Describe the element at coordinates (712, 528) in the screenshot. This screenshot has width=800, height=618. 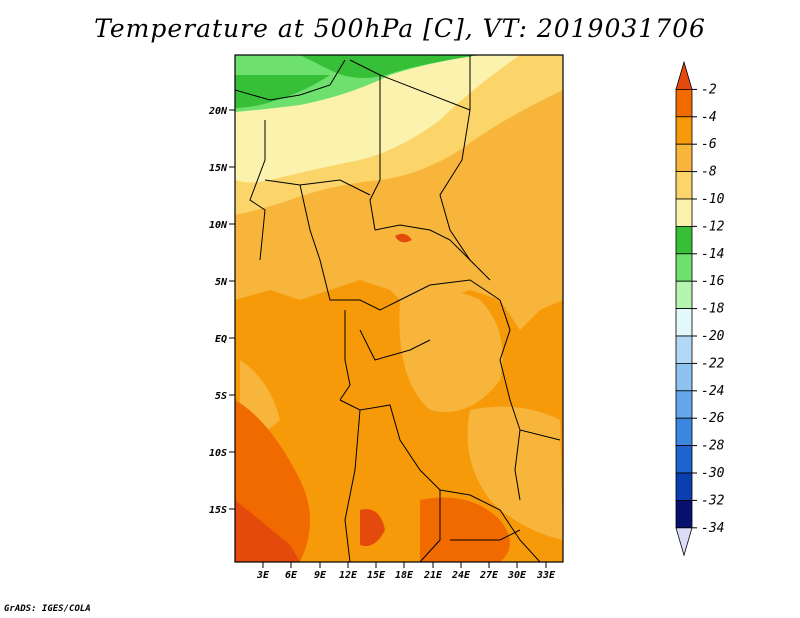
I see `colorbar-label: -34` at that location.